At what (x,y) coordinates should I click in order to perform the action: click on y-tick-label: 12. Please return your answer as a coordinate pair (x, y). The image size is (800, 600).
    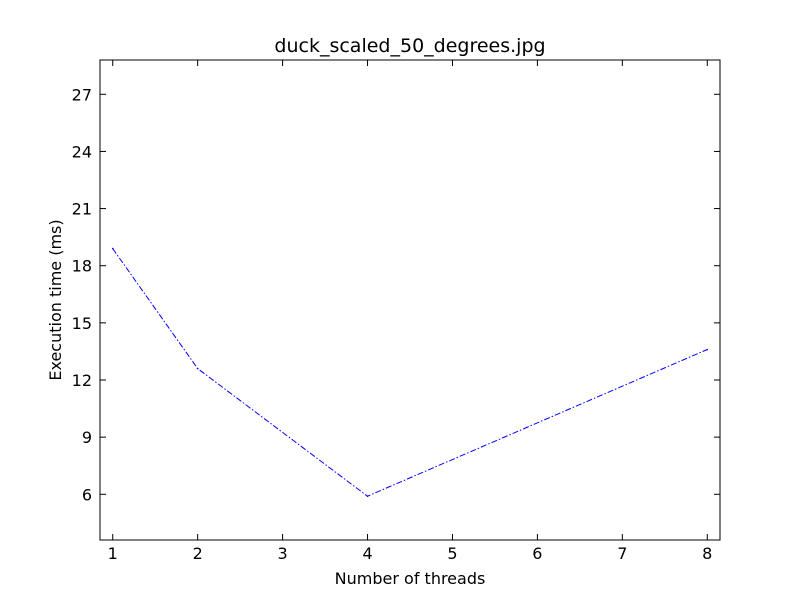
    Looking at the image, I should click on (82, 380).